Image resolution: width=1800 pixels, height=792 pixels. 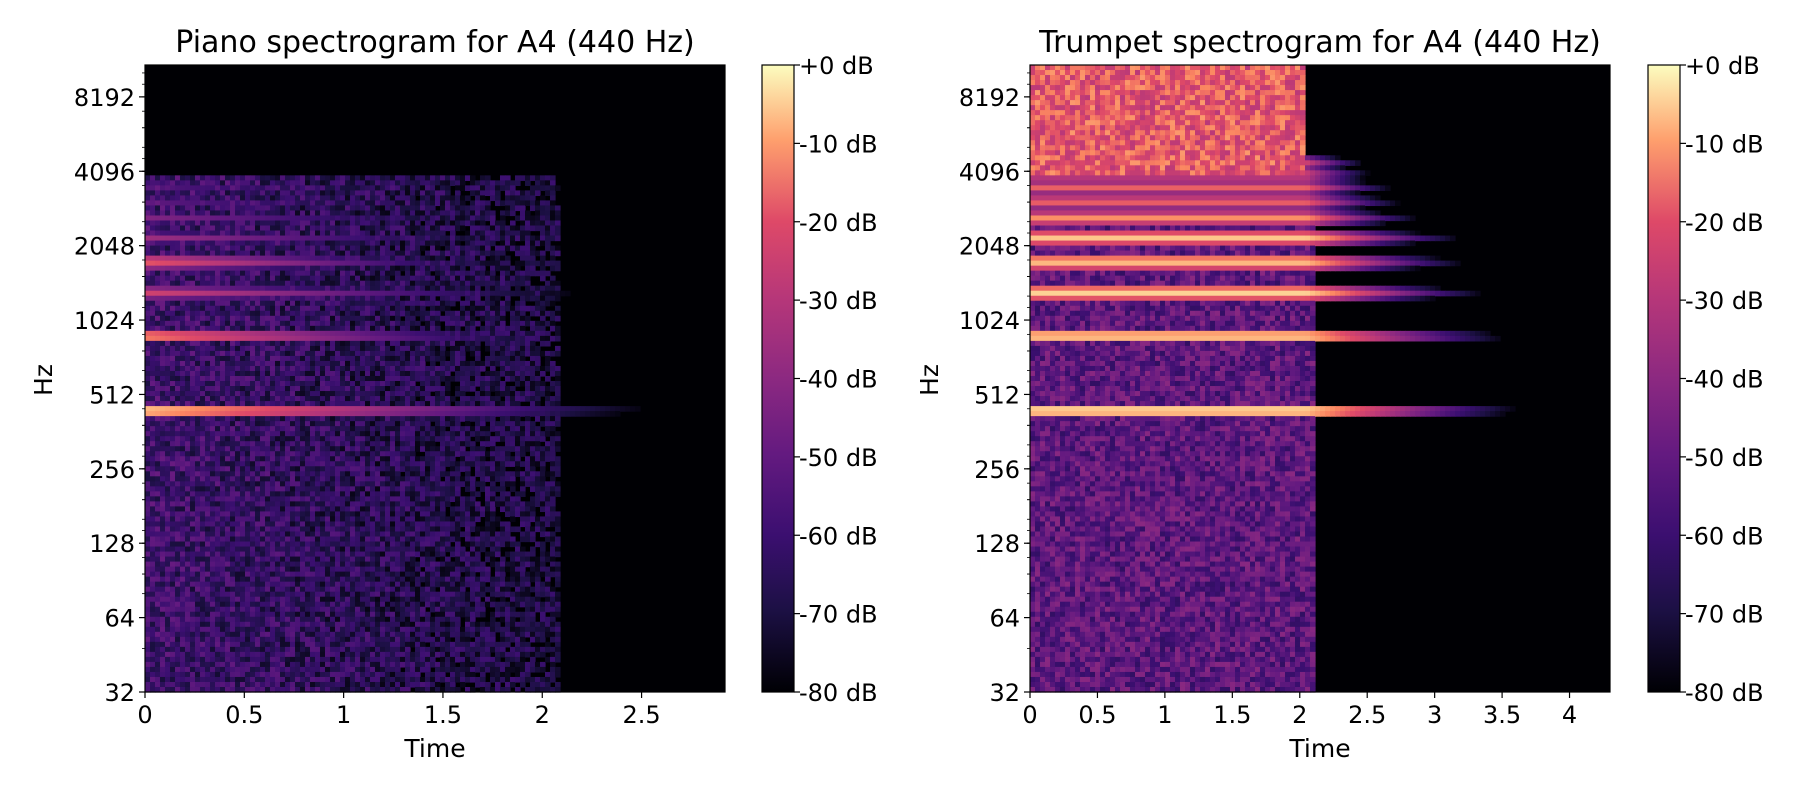 I want to click on chart-title: Piano spectrogram for A4 (440 Hz), so click(x=434, y=42).